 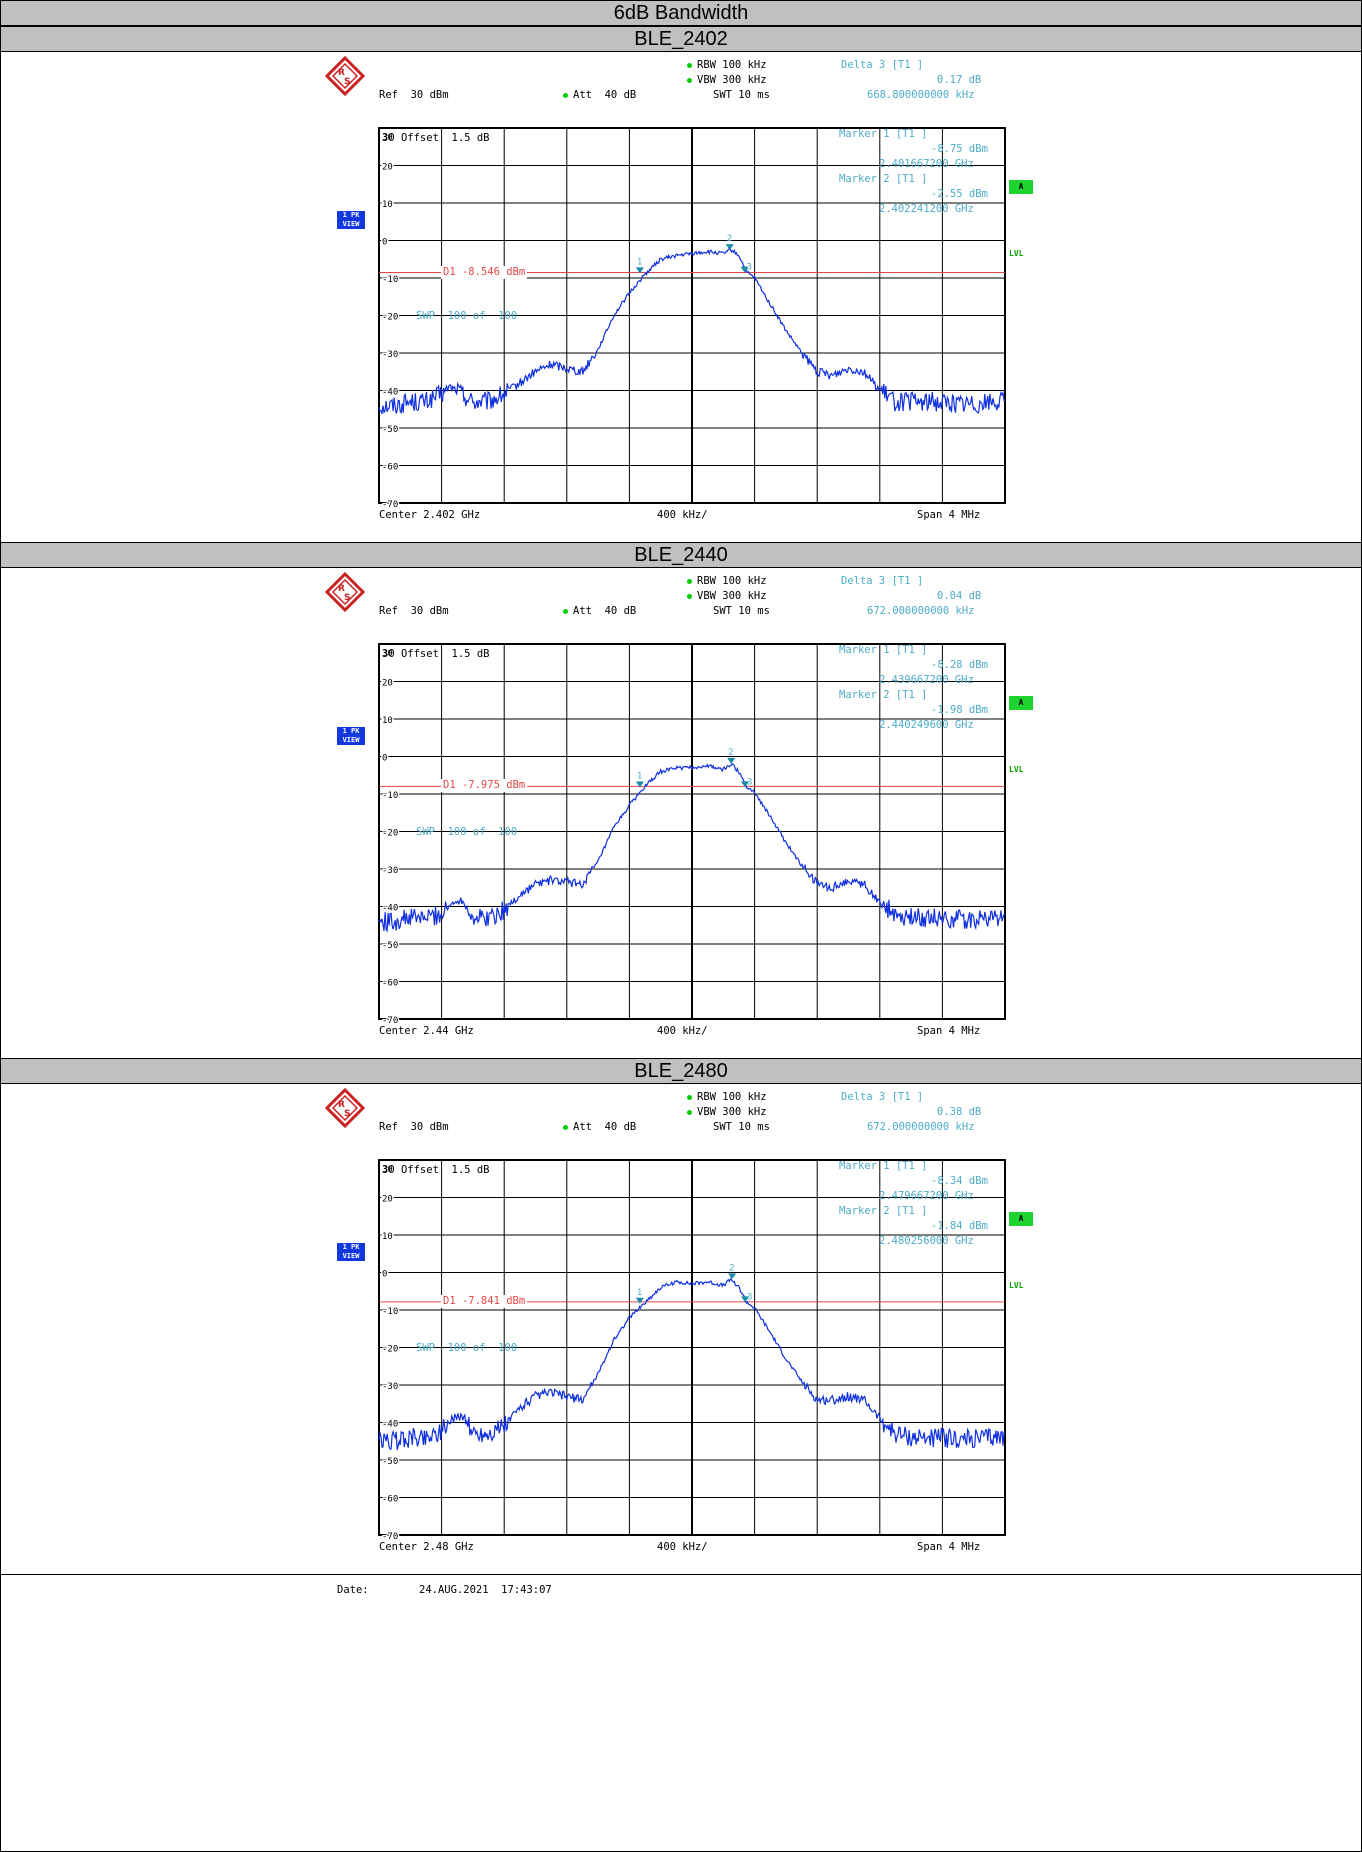 I want to click on marker-2-value: -1.98 dBm, so click(x=959, y=710).